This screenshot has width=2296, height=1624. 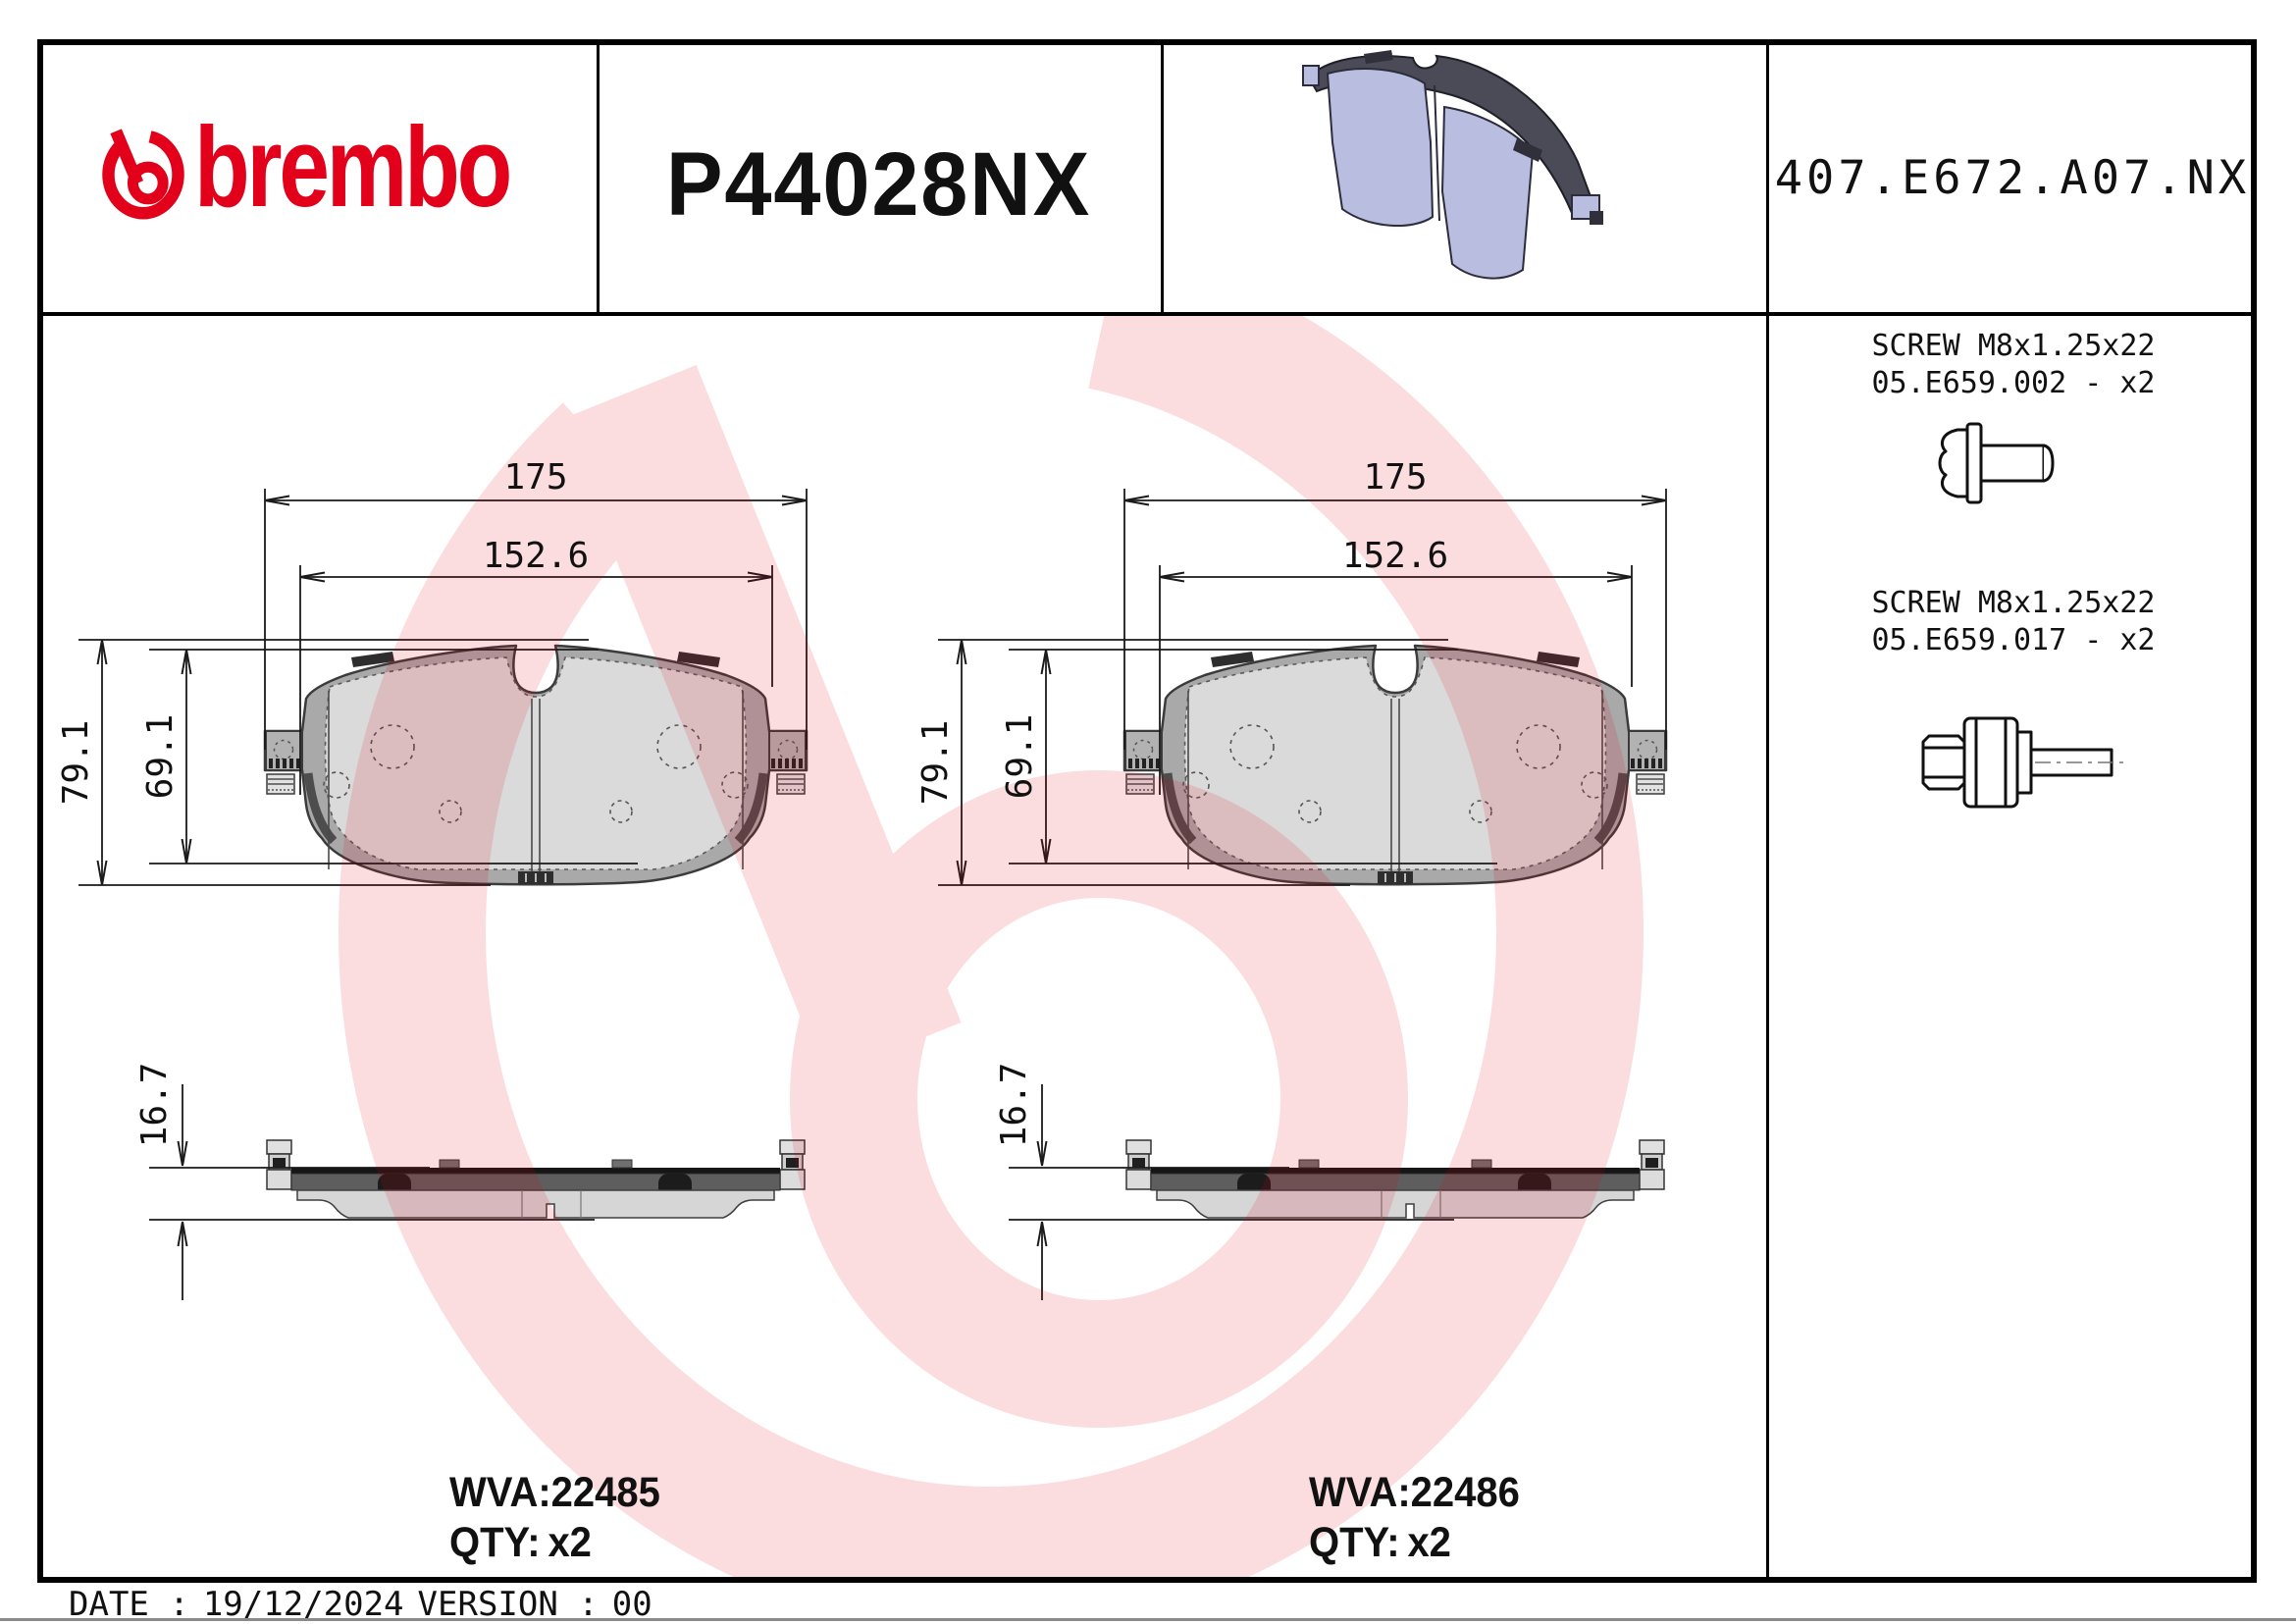 What do you see at coordinates (154, 1105) in the screenshot?
I see `dim-thickness-left: 16.7` at bounding box center [154, 1105].